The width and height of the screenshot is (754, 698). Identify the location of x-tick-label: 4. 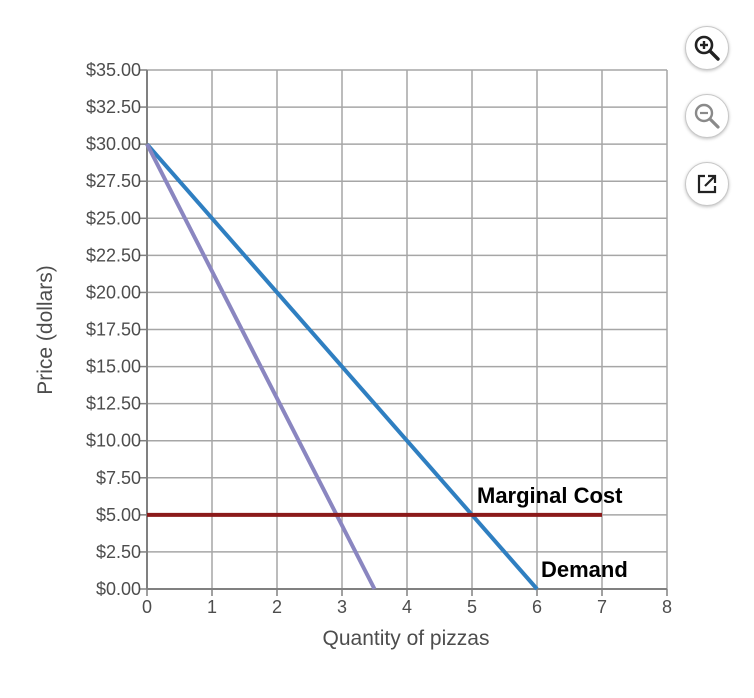
(407, 607).